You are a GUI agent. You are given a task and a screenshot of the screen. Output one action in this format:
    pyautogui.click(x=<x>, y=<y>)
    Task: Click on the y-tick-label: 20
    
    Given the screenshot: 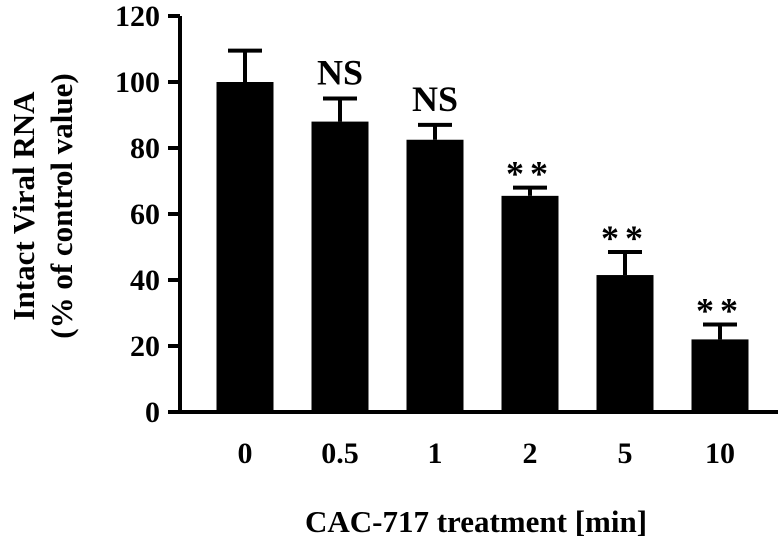 What is the action you would take?
    pyautogui.click(x=145, y=346)
    